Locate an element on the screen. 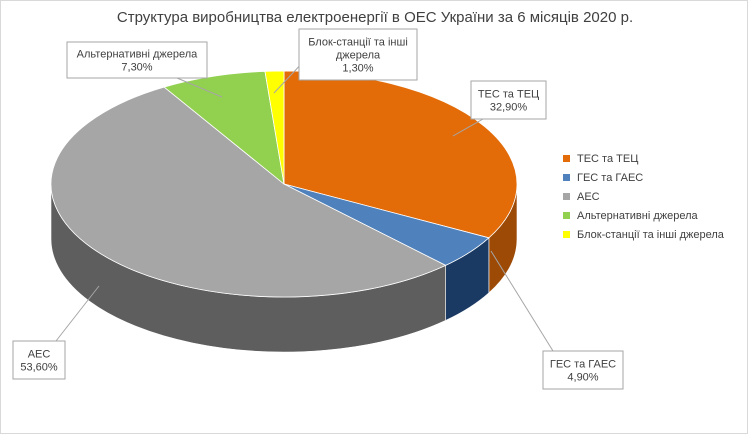 Image resolution: width=748 pixels, height=435 pixels. data-label-category: АЕС is located at coordinates (39, 355).